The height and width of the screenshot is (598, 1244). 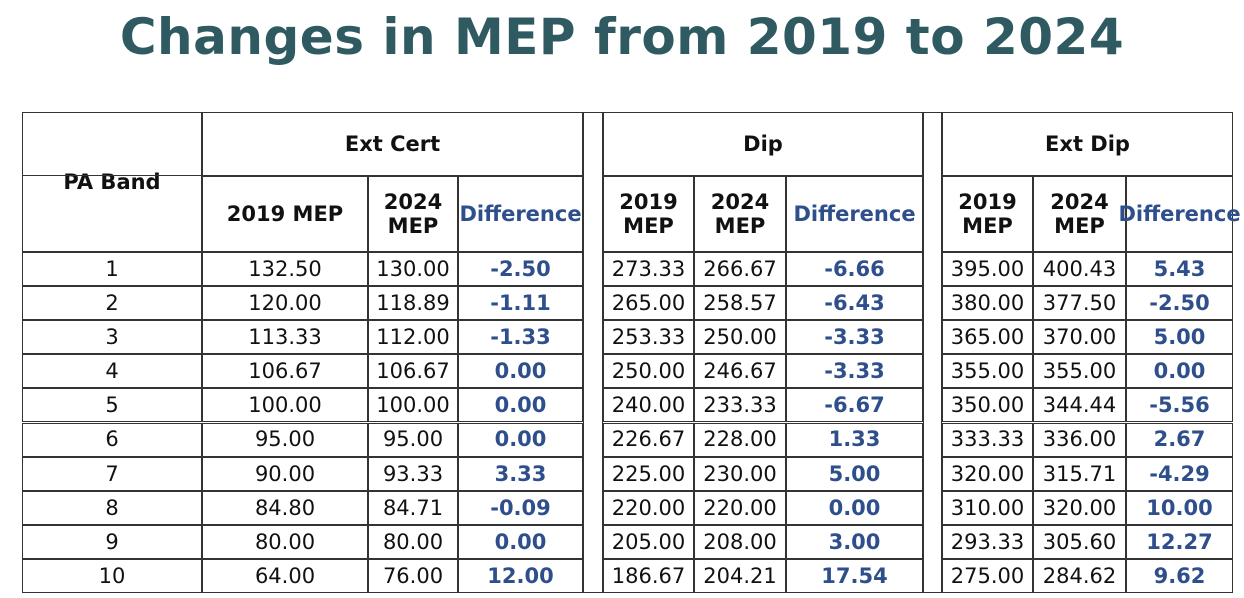 What do you see at coordinates (854, 214) in the screenshot?
I see `col-header-2-3: Difference` at bounding box center [854, 214].